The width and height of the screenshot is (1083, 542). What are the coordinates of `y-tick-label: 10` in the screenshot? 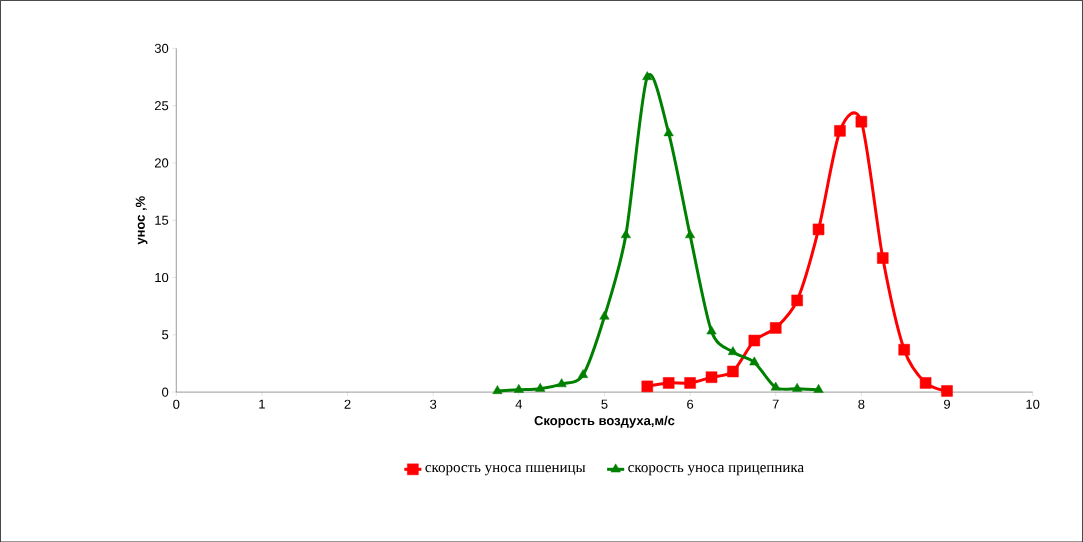 It's located at (162, 277).